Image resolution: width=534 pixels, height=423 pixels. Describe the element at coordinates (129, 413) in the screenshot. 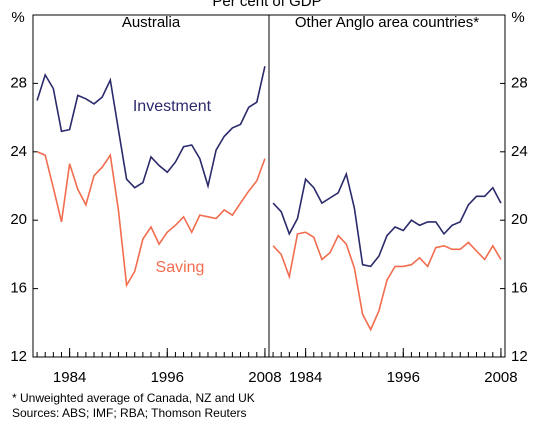

I see `sources: Sources: ABS; IMF; RBA; Thomson Reuters` at that location.